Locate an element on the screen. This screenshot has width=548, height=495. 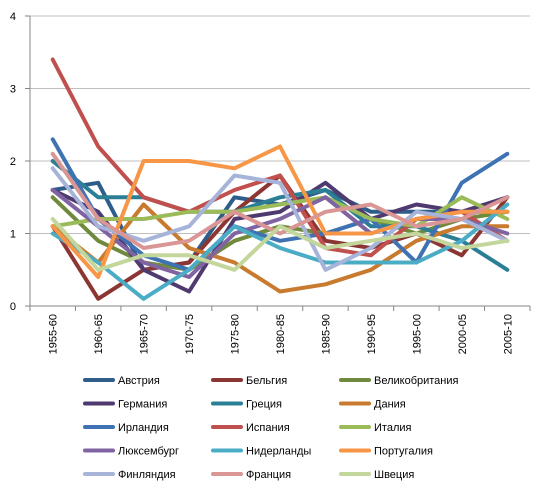
x-tick-label: 1980-85 is located at coordinates (281, 334).